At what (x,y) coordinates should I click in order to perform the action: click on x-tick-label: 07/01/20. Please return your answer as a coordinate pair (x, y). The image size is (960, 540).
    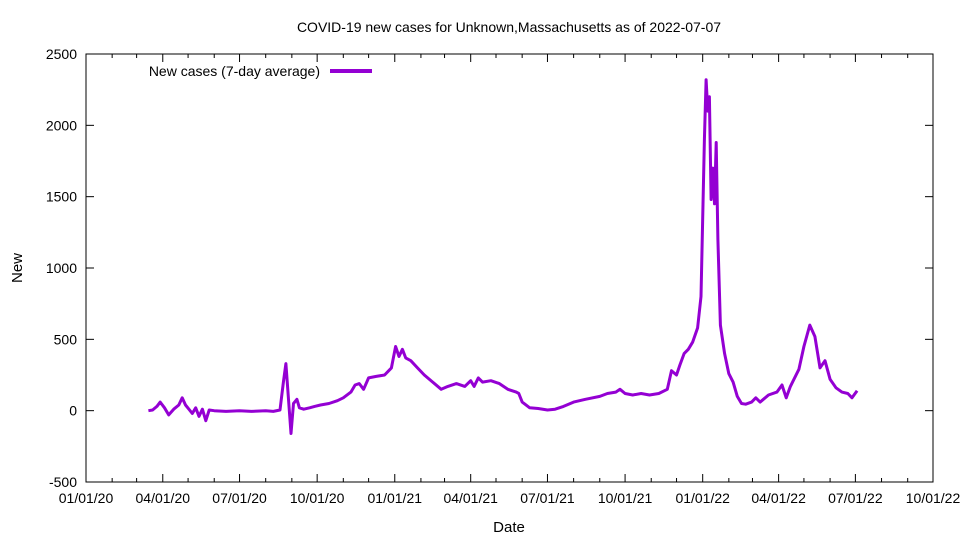
    Looking at the image, I should click on (239, 498).